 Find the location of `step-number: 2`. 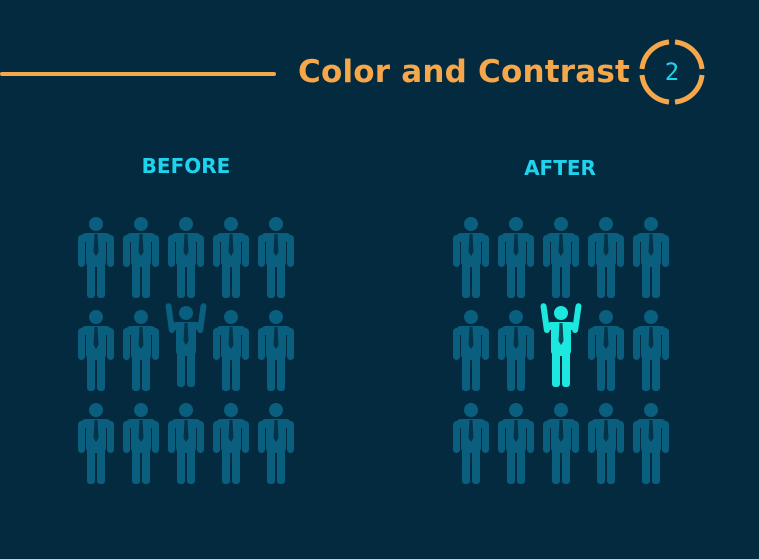

step-number: 2 is located at coordinates (672, 72).